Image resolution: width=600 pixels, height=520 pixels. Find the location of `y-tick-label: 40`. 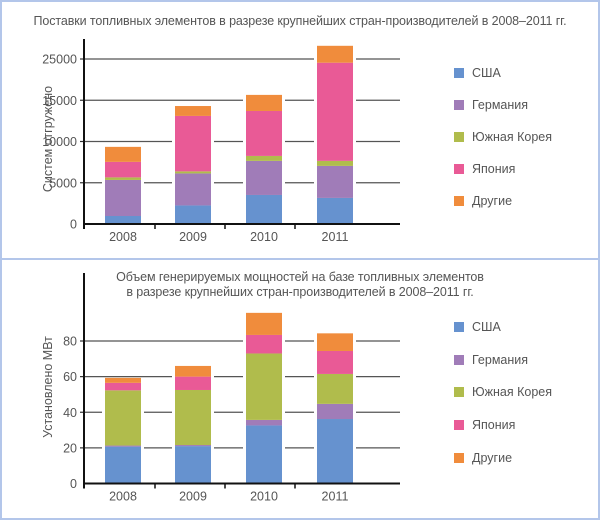

y-tick-label: 40 is located at coordinates (70, 413).